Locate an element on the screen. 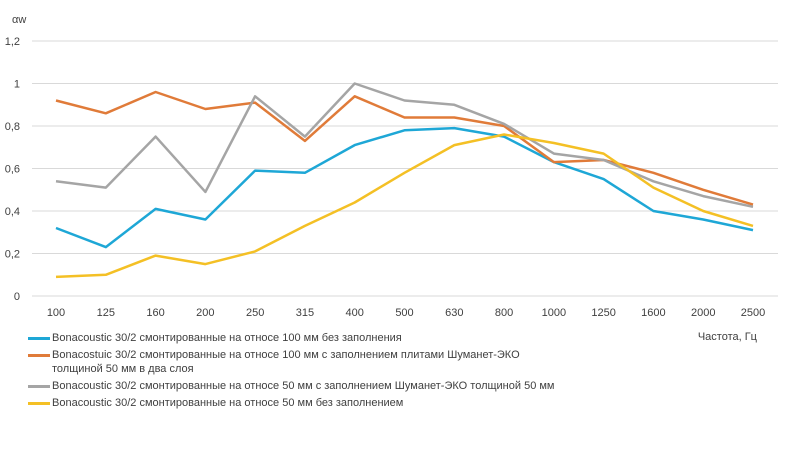 Image resolution: width=800 pixels, height=456 pixels. x-tick-label: 400 is located at coordinates (355, 313).